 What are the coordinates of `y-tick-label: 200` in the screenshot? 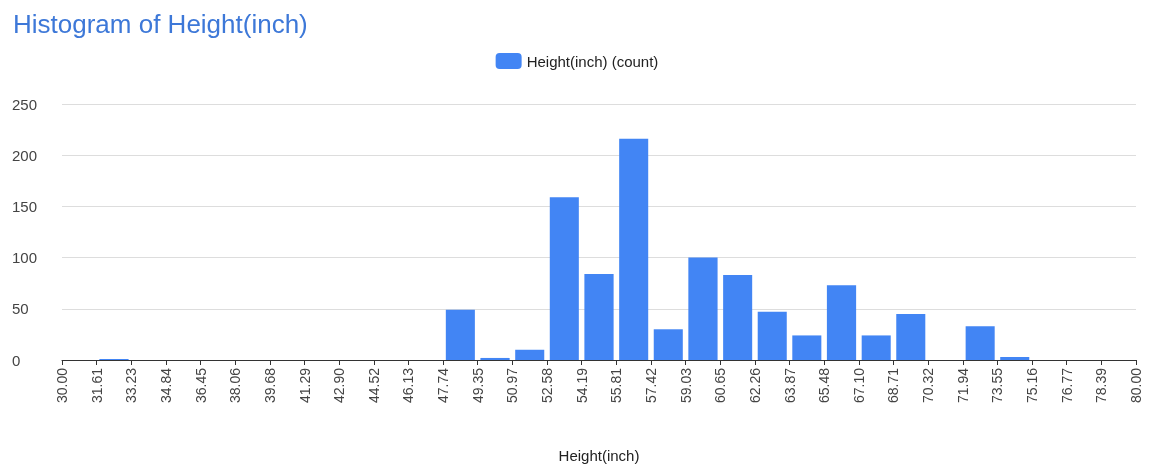 It's located at (25, 155).